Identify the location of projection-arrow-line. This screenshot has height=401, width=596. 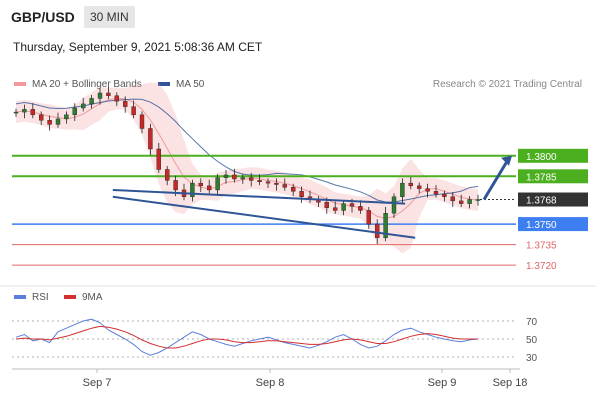
(496, 180).